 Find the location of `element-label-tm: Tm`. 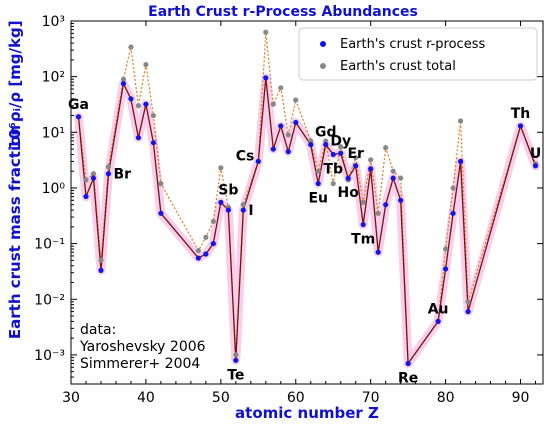

element-label-tm: Tm is located at coordinates (363, 240).